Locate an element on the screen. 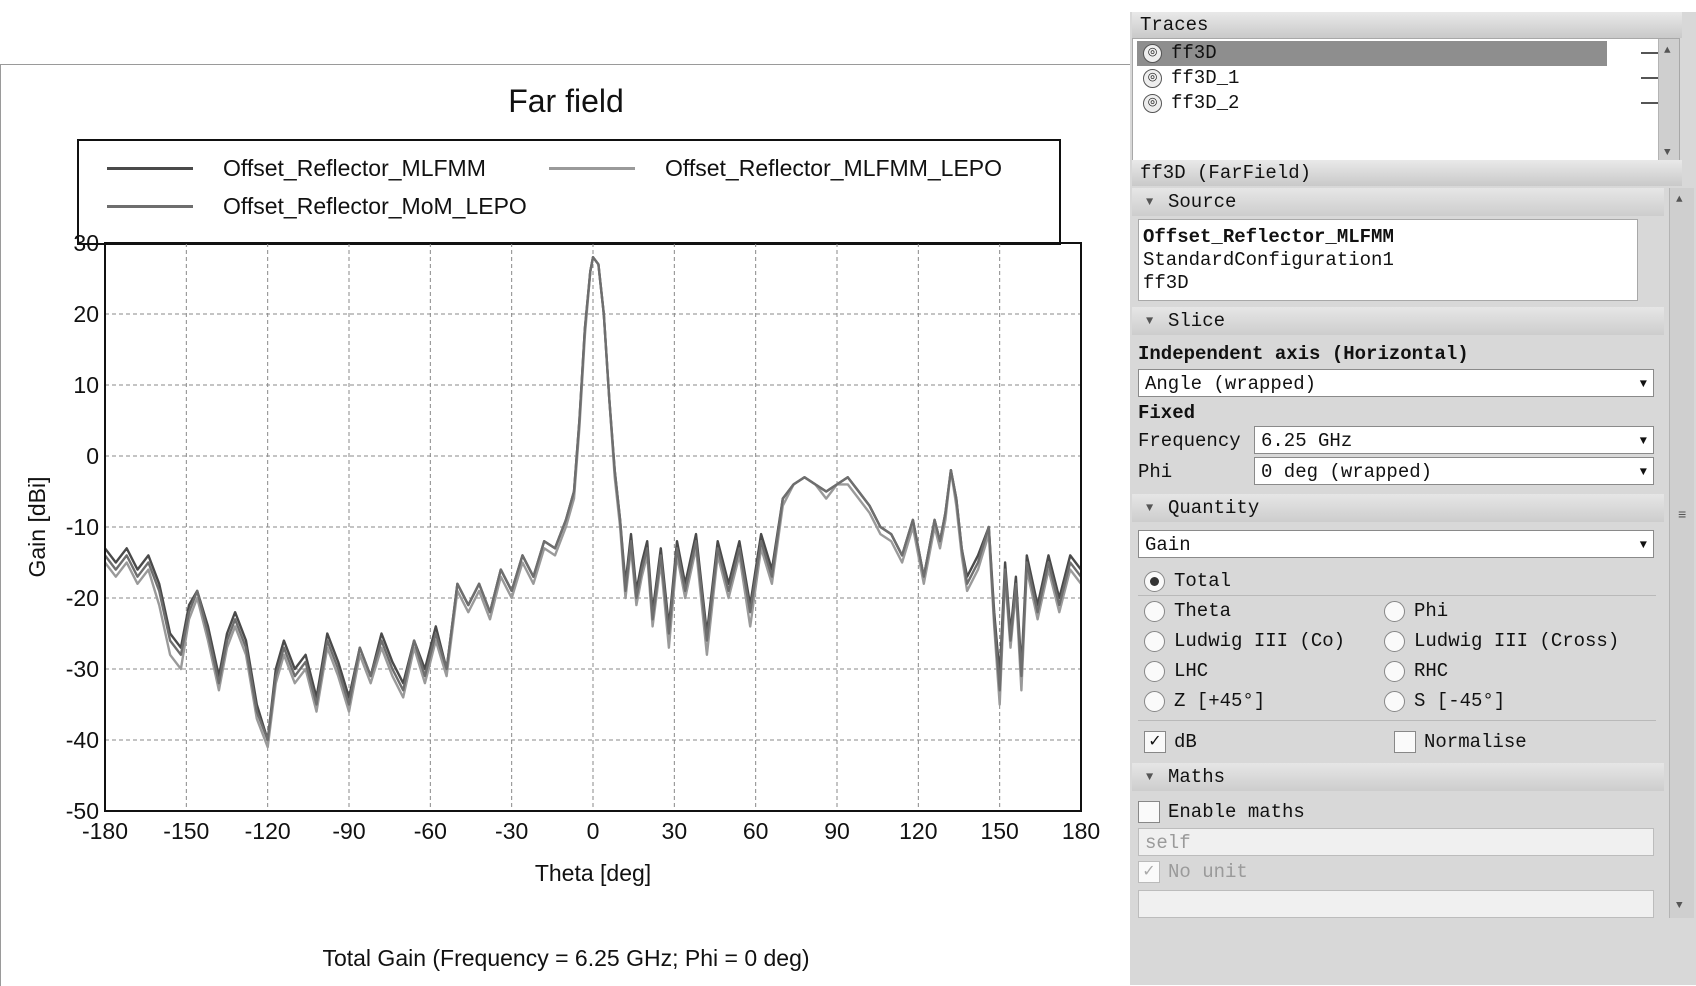 This screenshot has height=986, width=1696. independent-axis-label: Independent axis (Horizontal) is located at coordinates (1303, 354).